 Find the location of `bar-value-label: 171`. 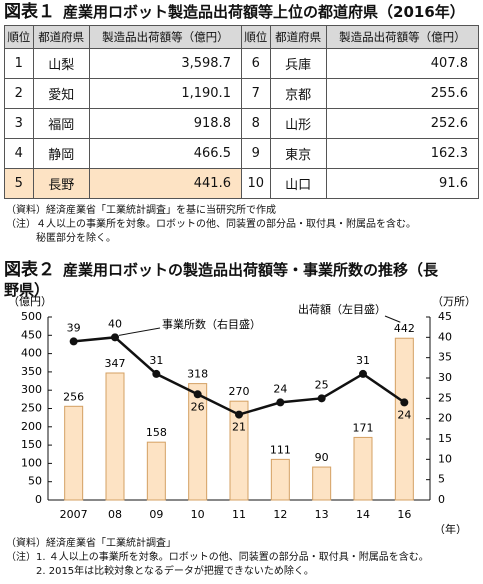

bar-value-label: 171 is located at coordinates (363, 427).